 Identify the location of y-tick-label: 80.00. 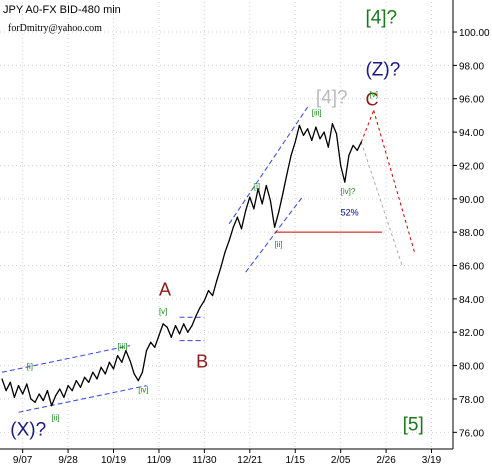
(471, 367).